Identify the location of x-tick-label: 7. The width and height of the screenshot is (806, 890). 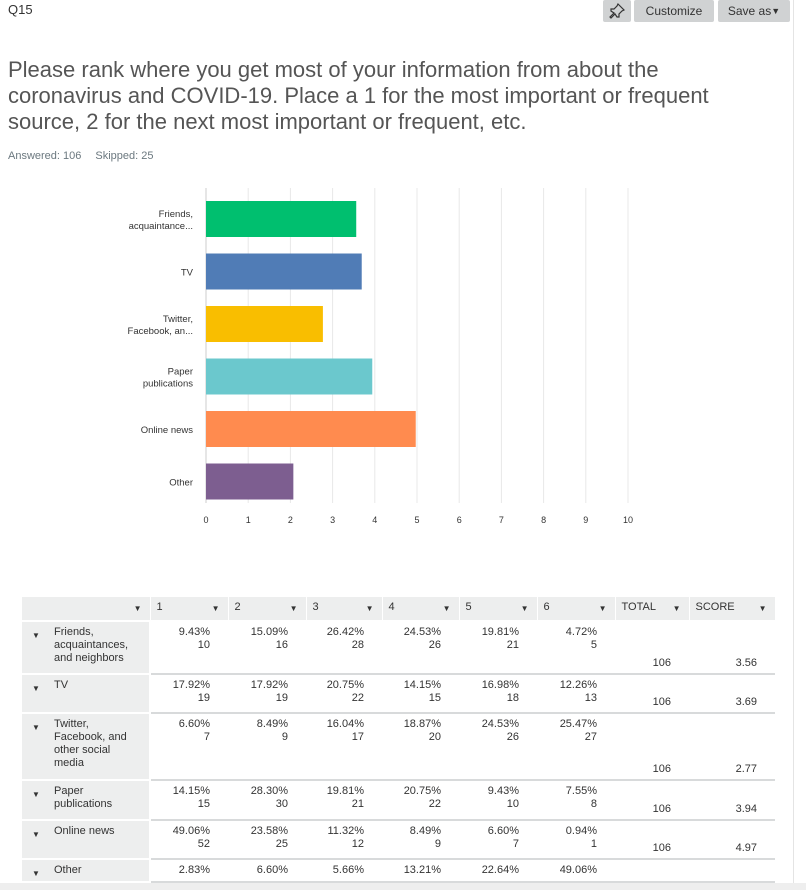
(501, 520).